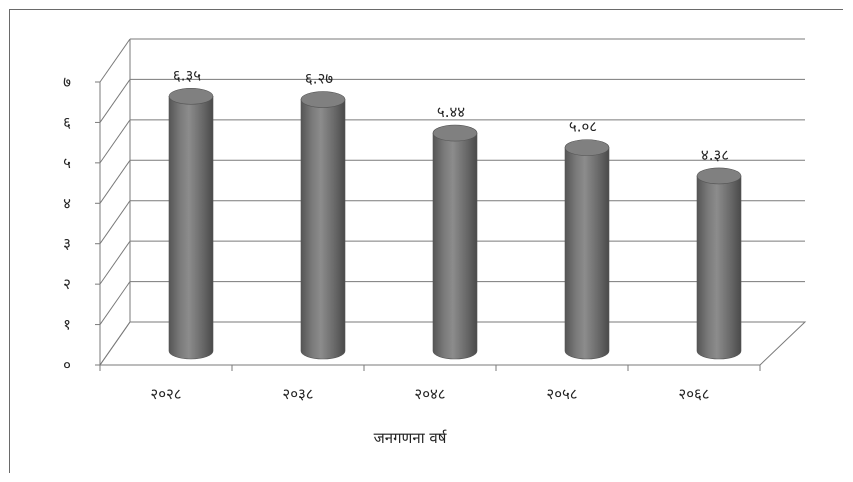 Image resolution: width=853 pixels, height=482 pixels. What do you see at coordinates (583, 127) in the screenshot?
I see `data-label: ५.०८` at bounding box center [583, 127].